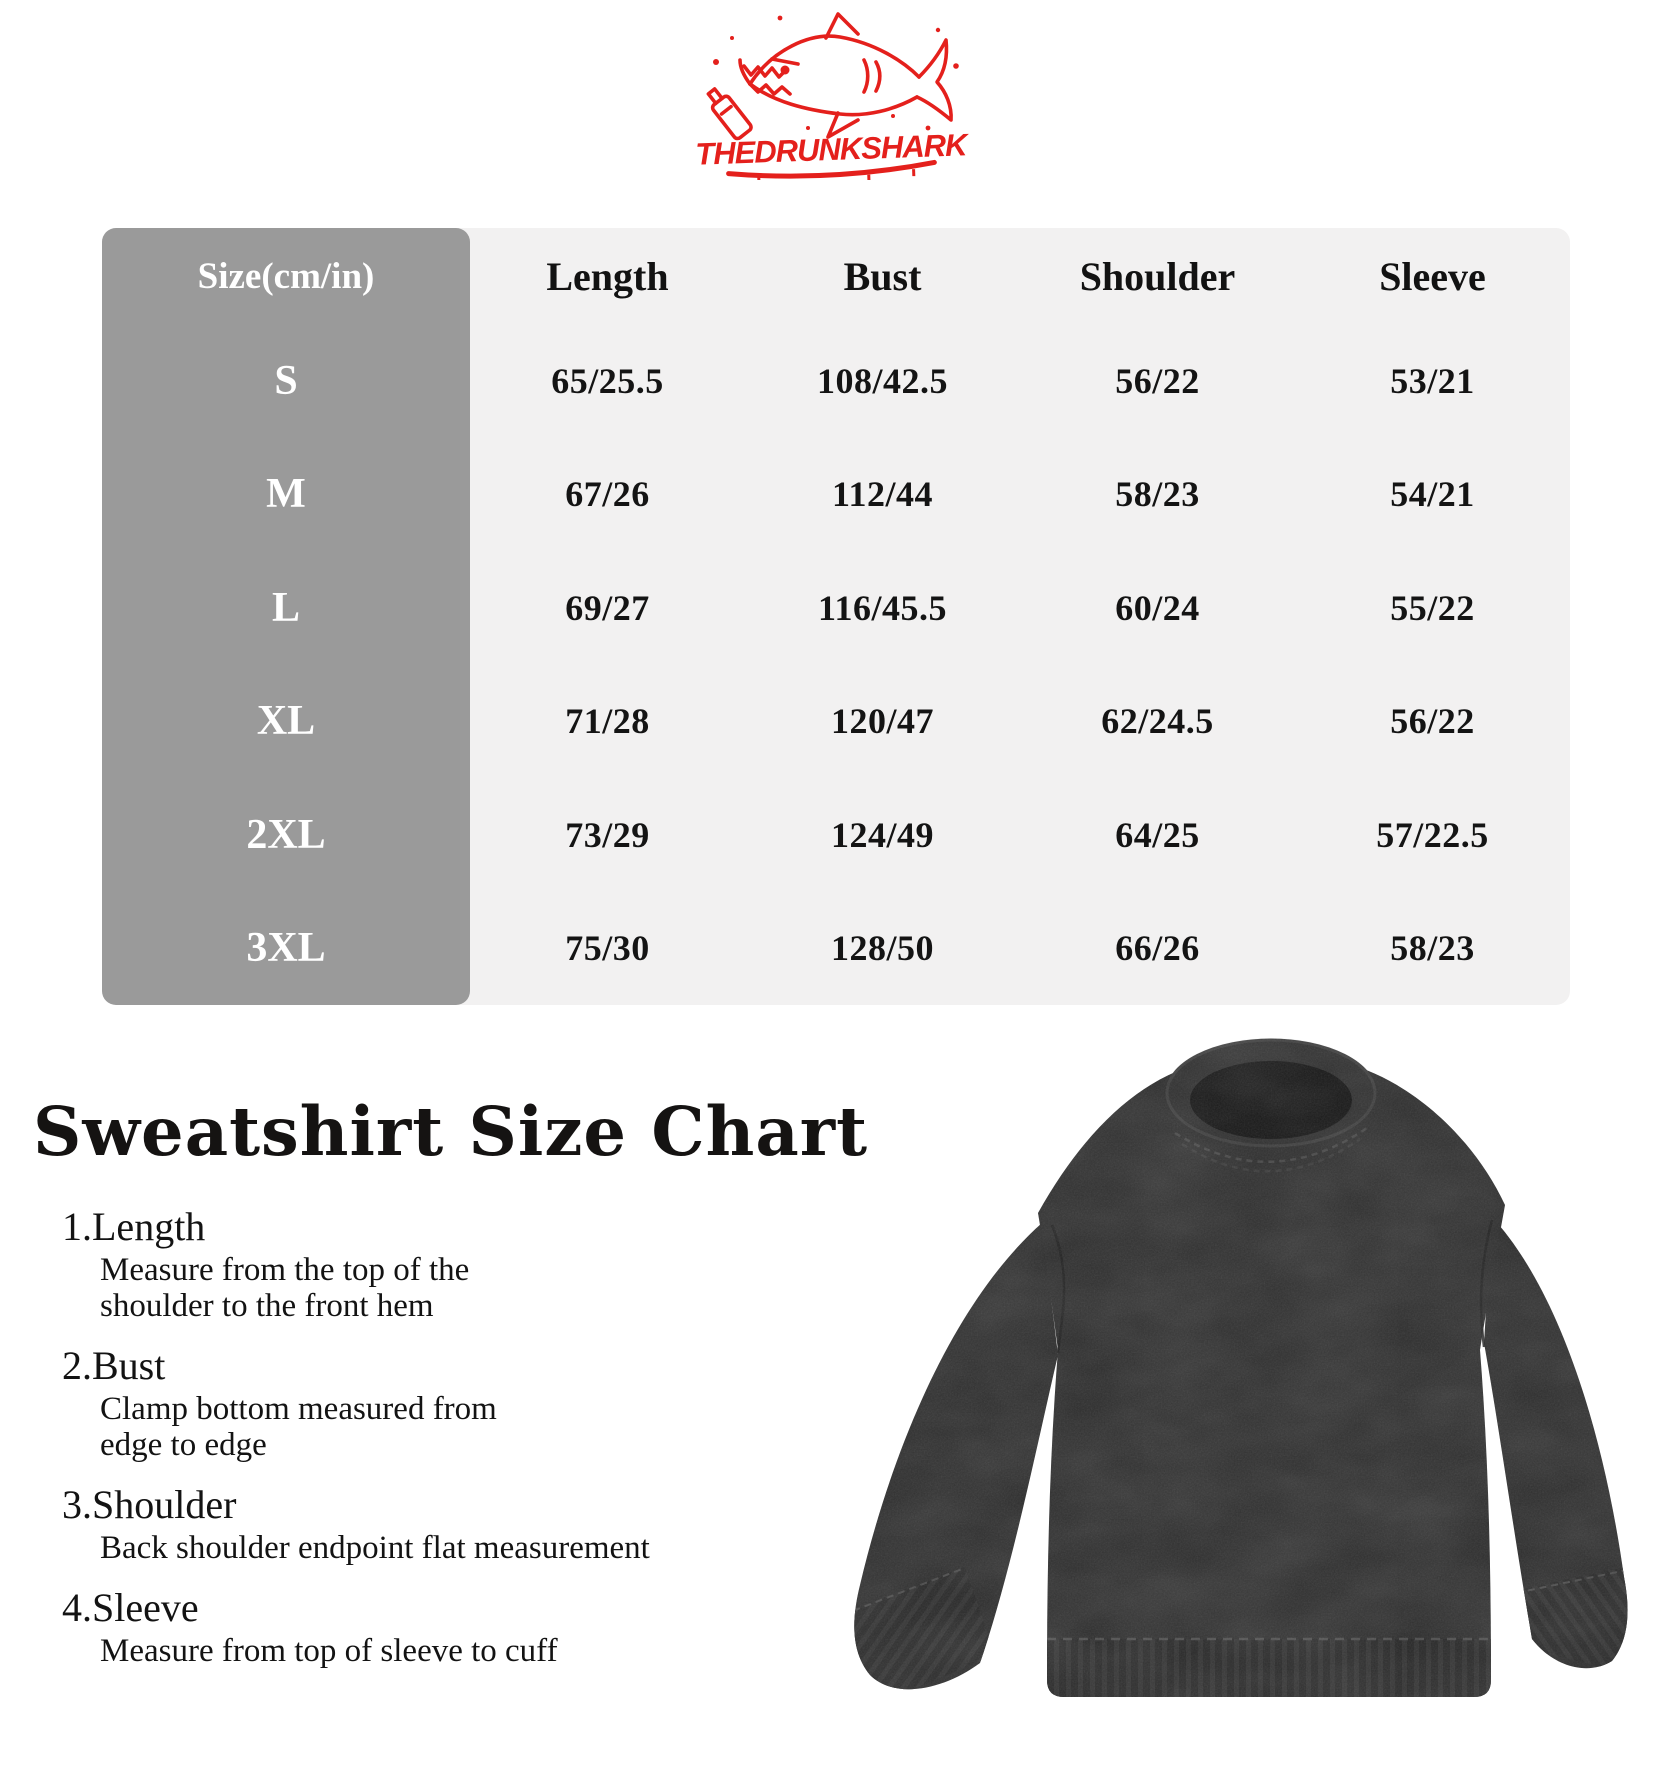 This screenshot has height=1785, width=1657. What do you see at coordinates (134, 1226) in the screenshot?
I see `note-label-length: 1.Length` at bounding box center [134, 1226].